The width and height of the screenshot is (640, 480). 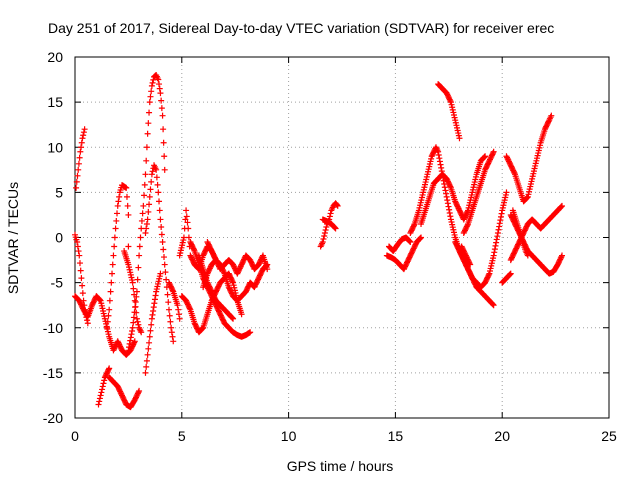 What do you see at coordinates (13, 238) in the screenshot?
I see `y-axis-label: SDTVAR / TECUs` at bounding box center [13, 238].